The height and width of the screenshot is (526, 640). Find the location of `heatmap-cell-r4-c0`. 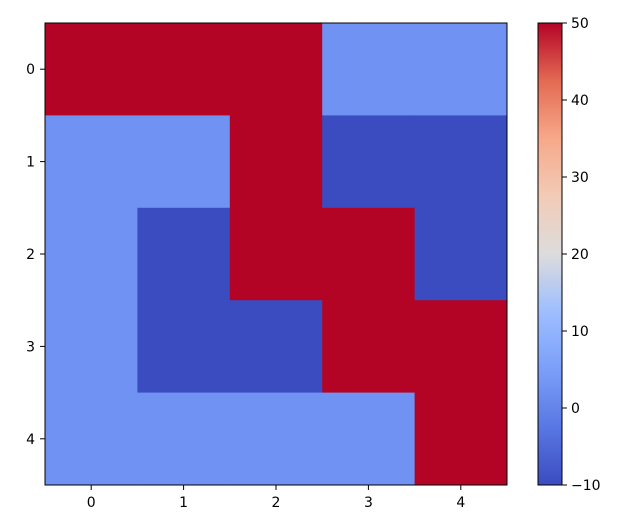

heatmap-cell-r4-c0 is located at coordinates (91, 439).